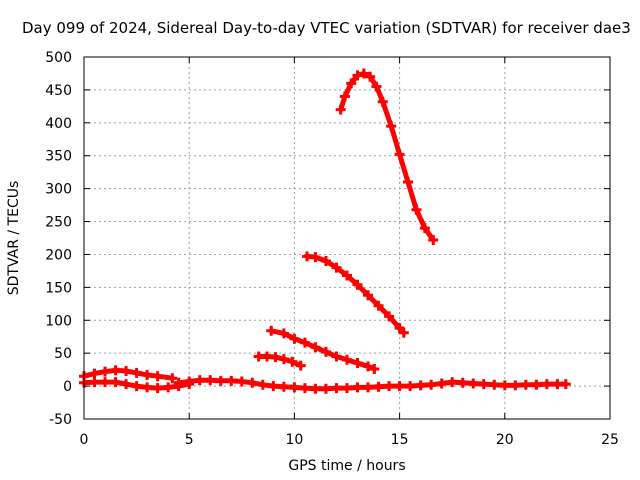  What do you see at coordinates (505, 440) in the screenshot?
I see `x-tick-label: 20` at bounding box center [505, 440].